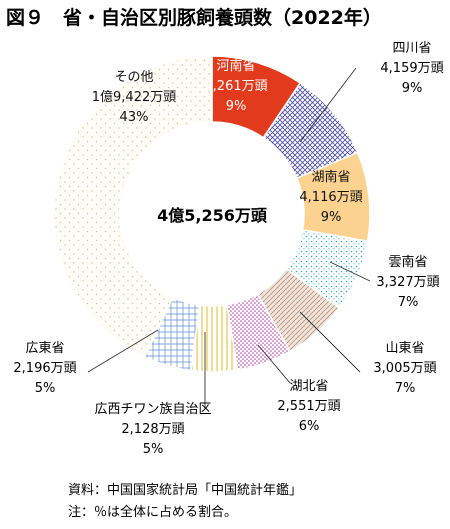 This screenshot has height=529, width=450. Describe the element at coordinates (134, 97) in the screenshot. I see `slice-label-8-value_text: 1億9,422万頭` at that location.